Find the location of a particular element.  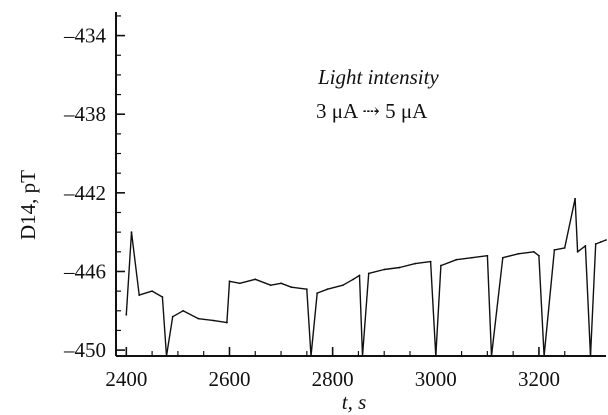

y-tick-label: –450 is located at coordinates (84, 350).